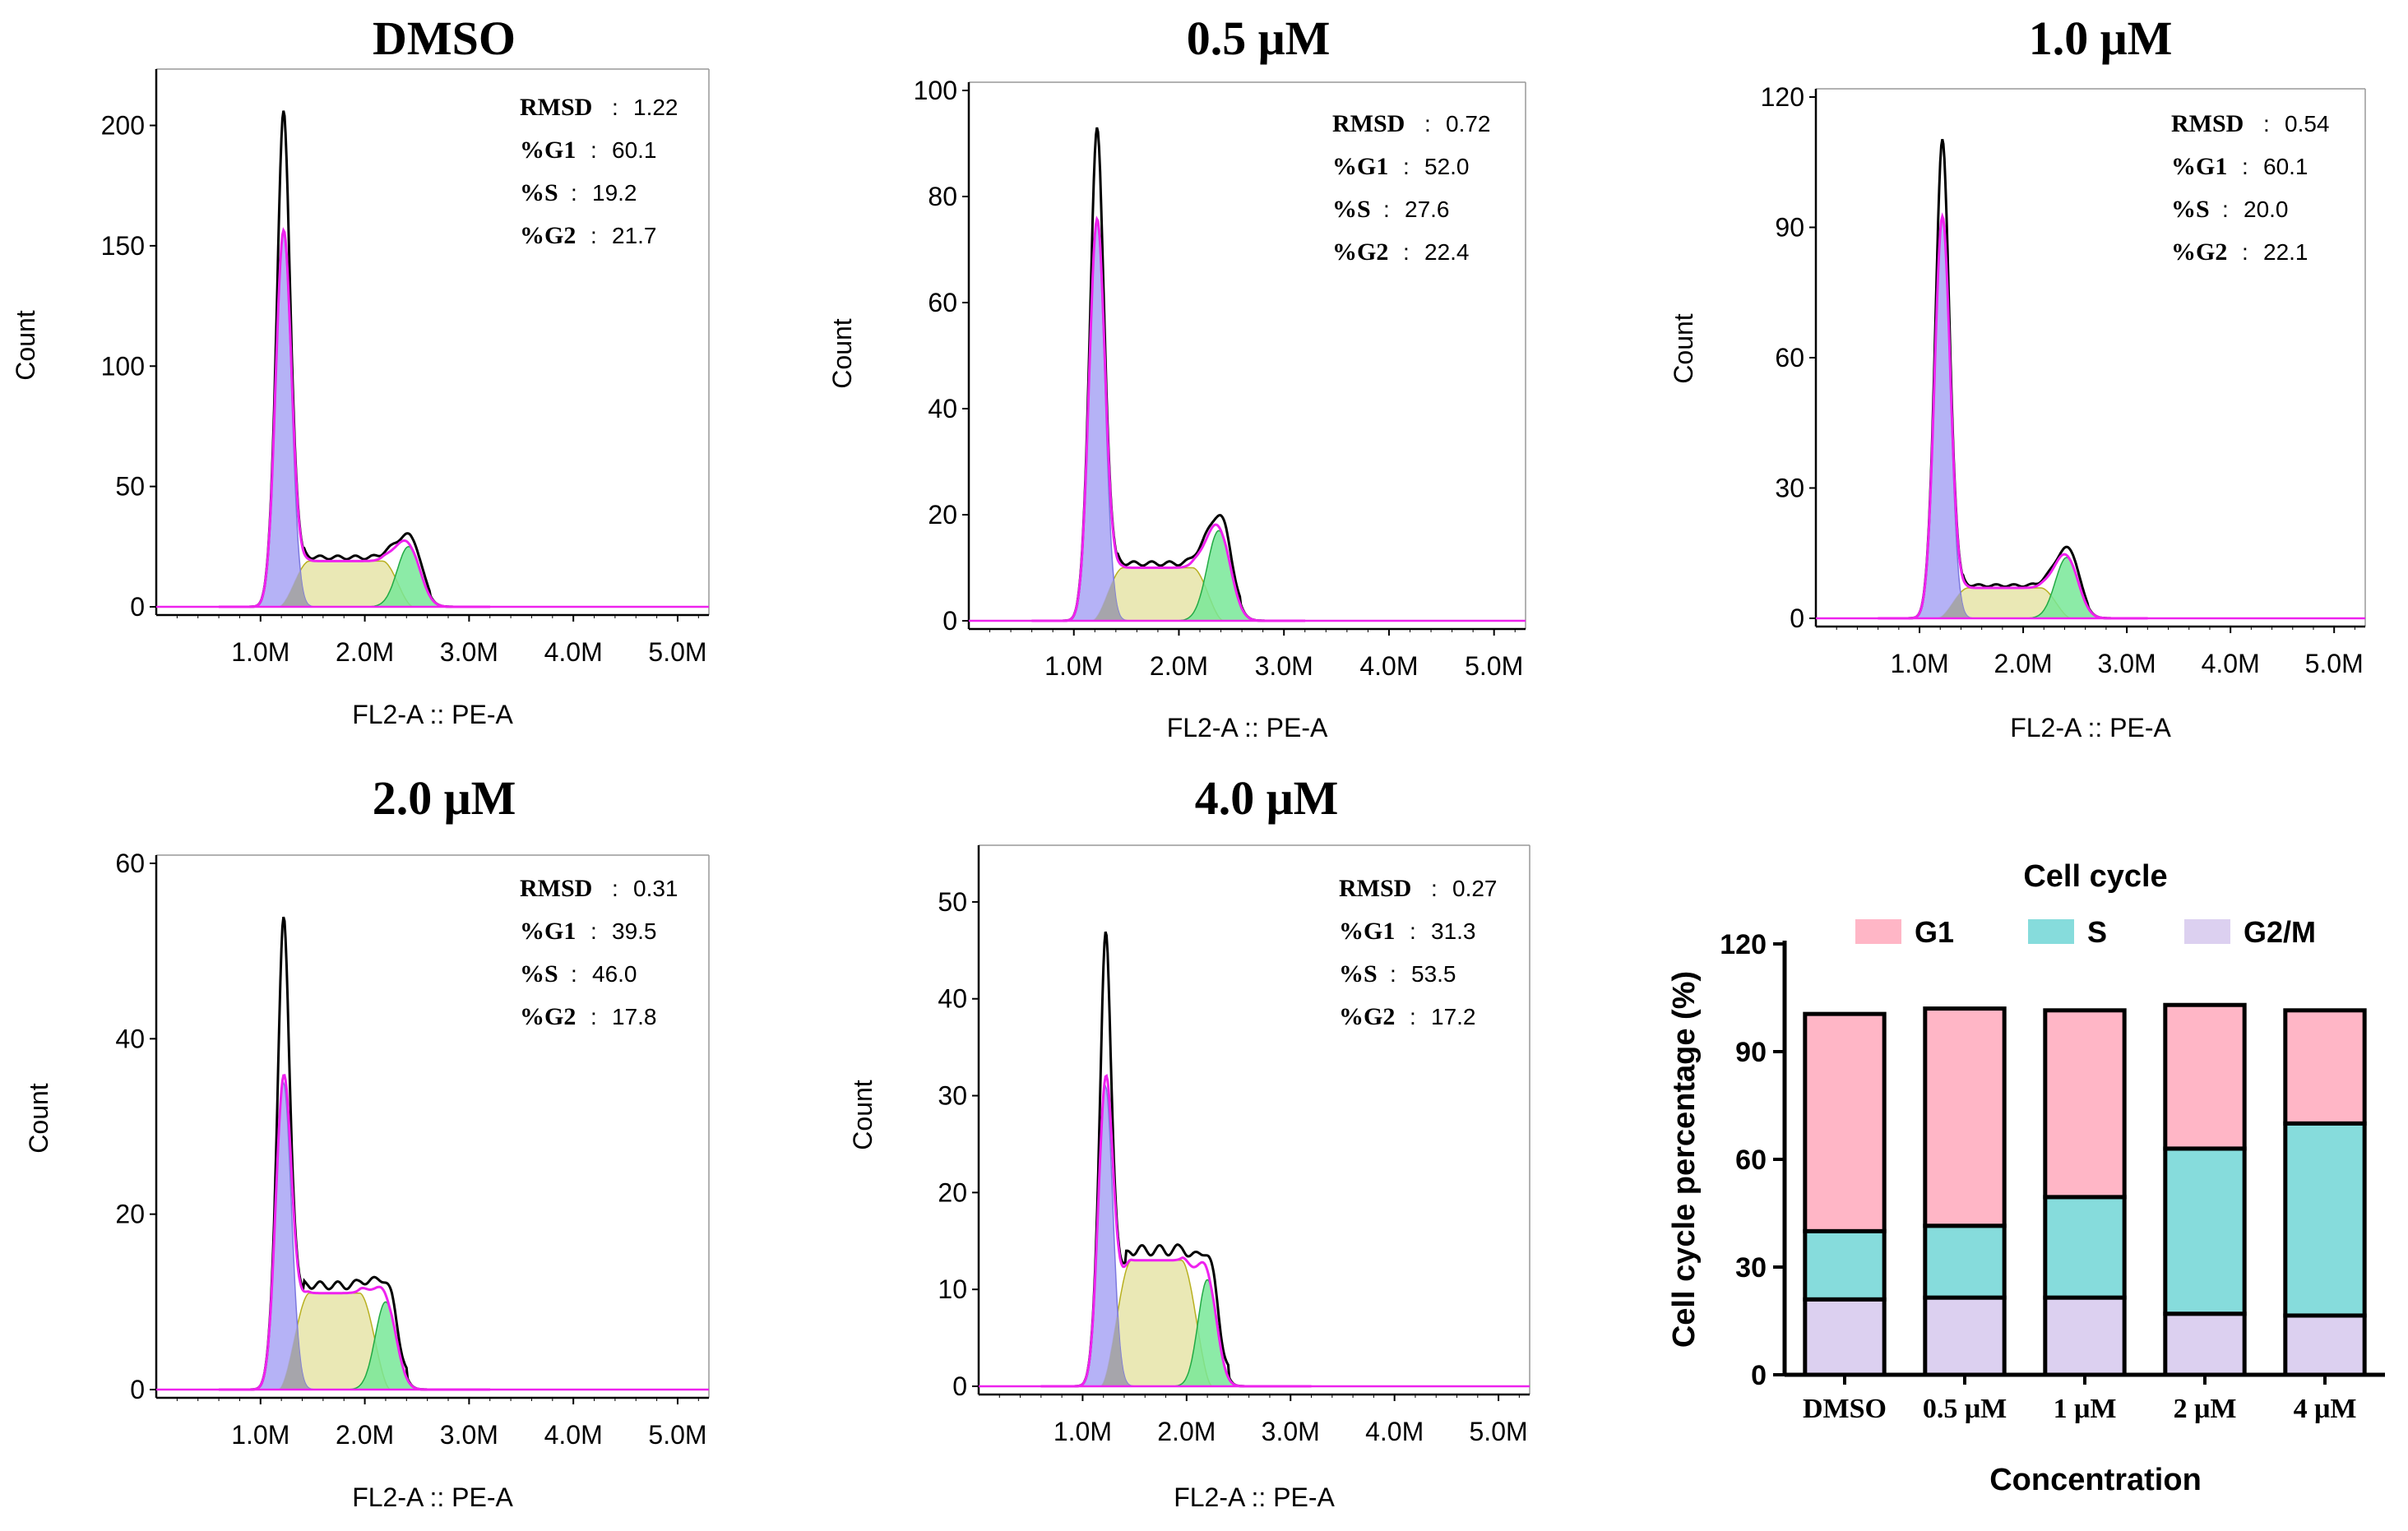 Image resolution: width=2408 pixels, height=1531 pixels. What do you see at coordinates (2095, 1480) in the screenshot?
I see `bar-x-axis-label: Concentration` at bounding box center [2095, 1480].